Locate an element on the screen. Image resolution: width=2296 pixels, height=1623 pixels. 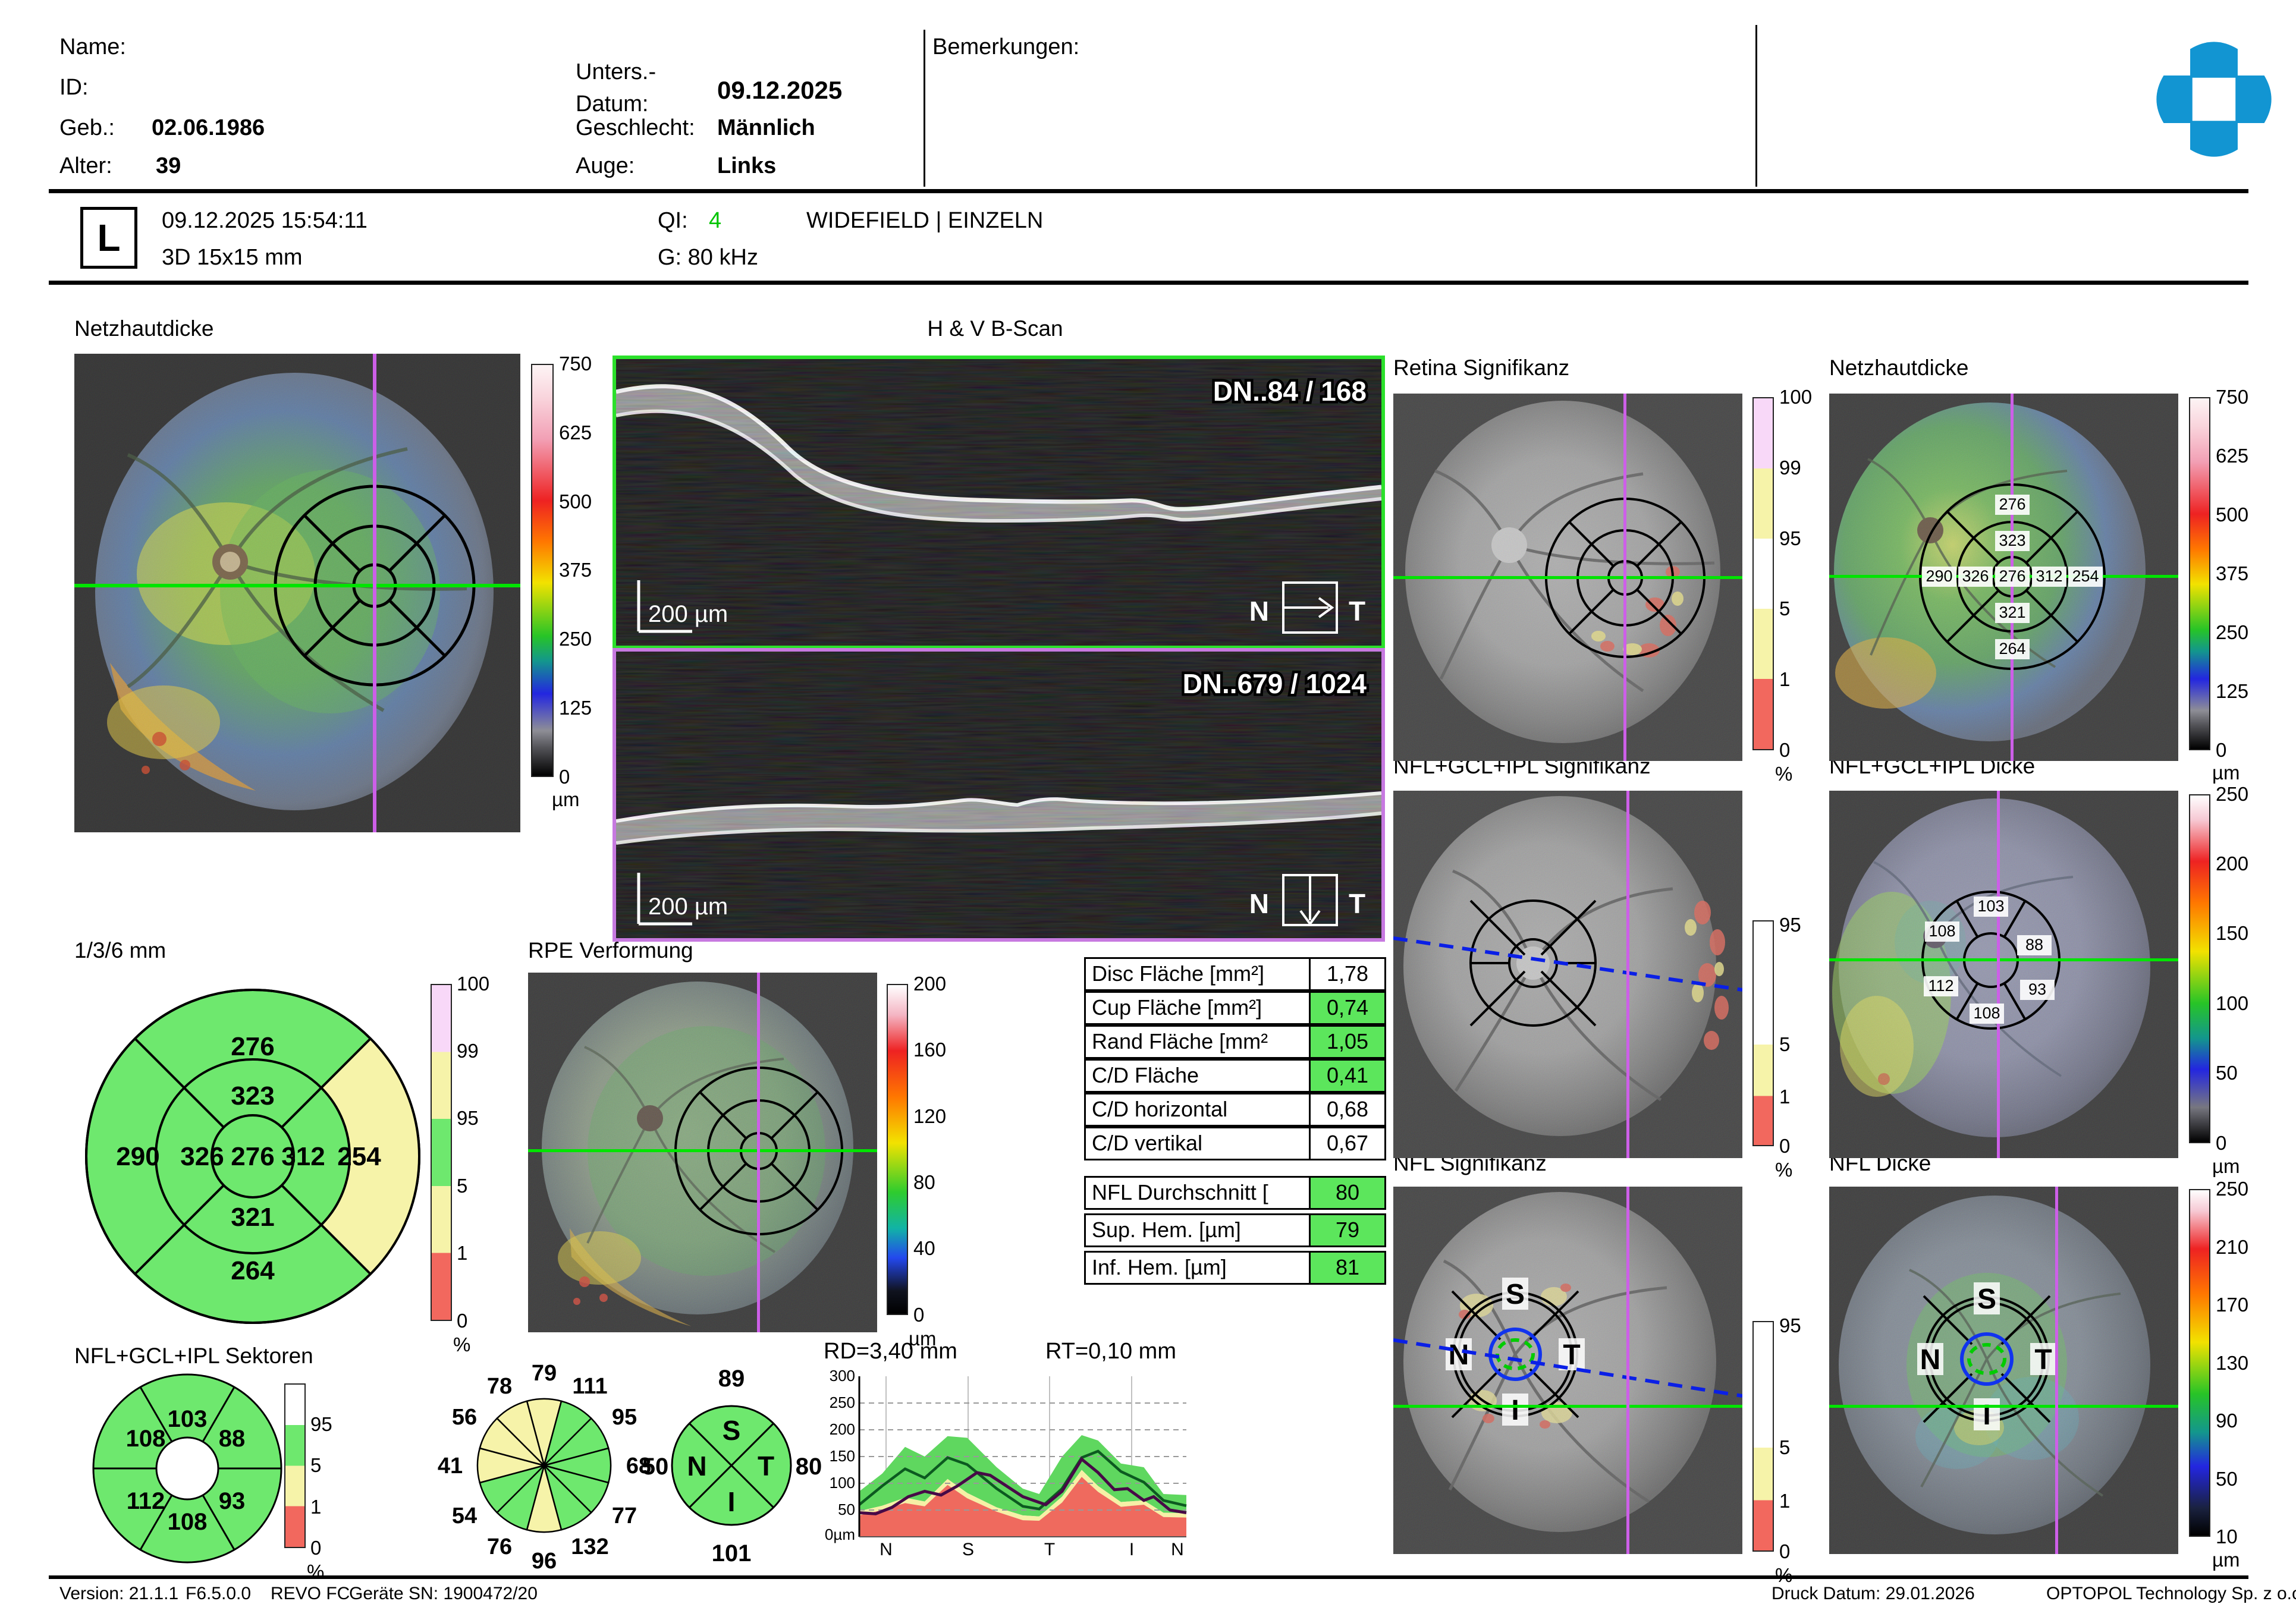
netzhautdicke-map-right: 276 323 290 326 276 312 254 321 264 is located at coordinates (2003, 577).